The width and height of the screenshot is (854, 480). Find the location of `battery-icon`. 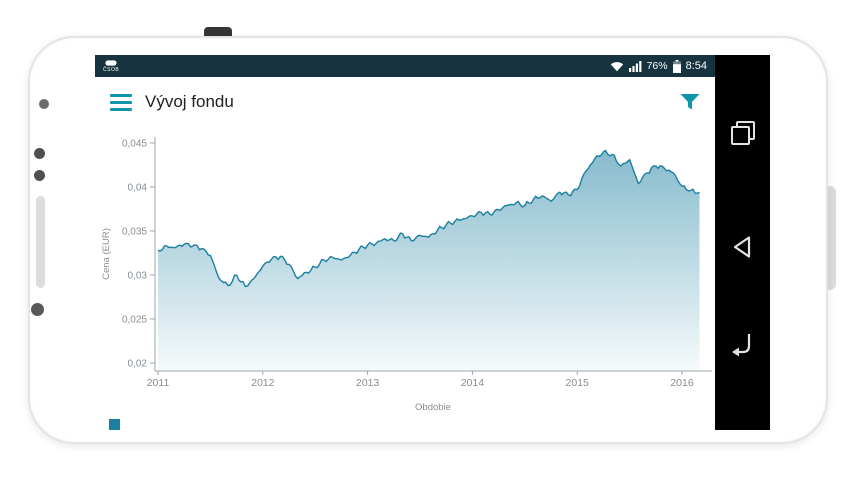

battery-icon is located at coordinates (676, 66).